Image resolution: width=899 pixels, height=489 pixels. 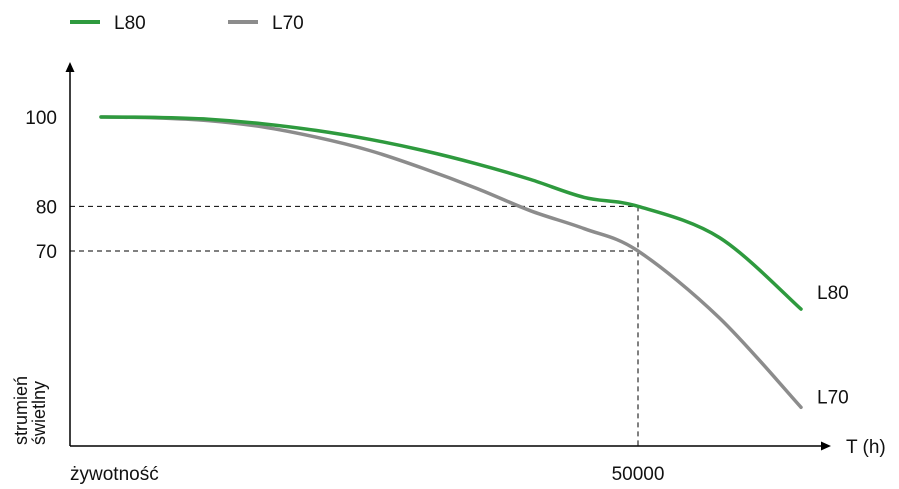 I want to click on legend: L80 L70, so click(x=187, y=23).